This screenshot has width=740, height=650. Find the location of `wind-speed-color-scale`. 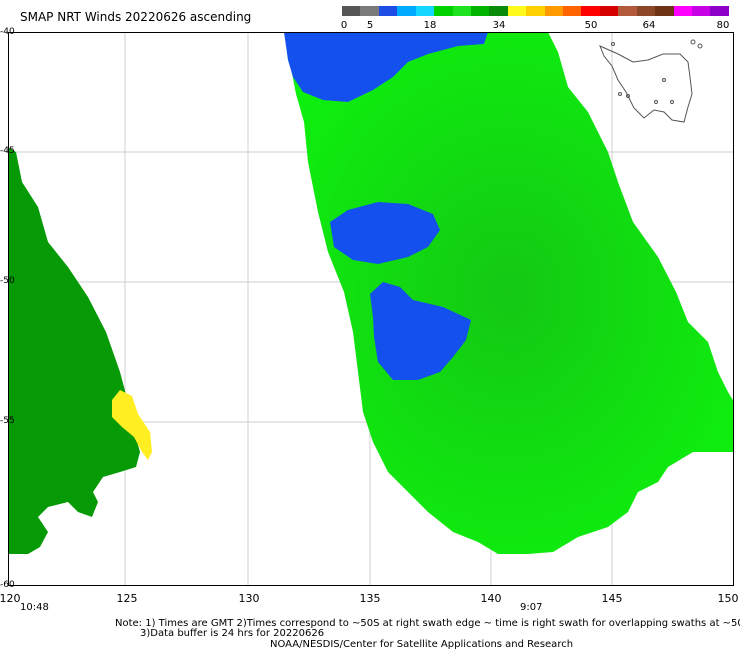

wind-speed-color-scale is located at coordinates (535, 11).